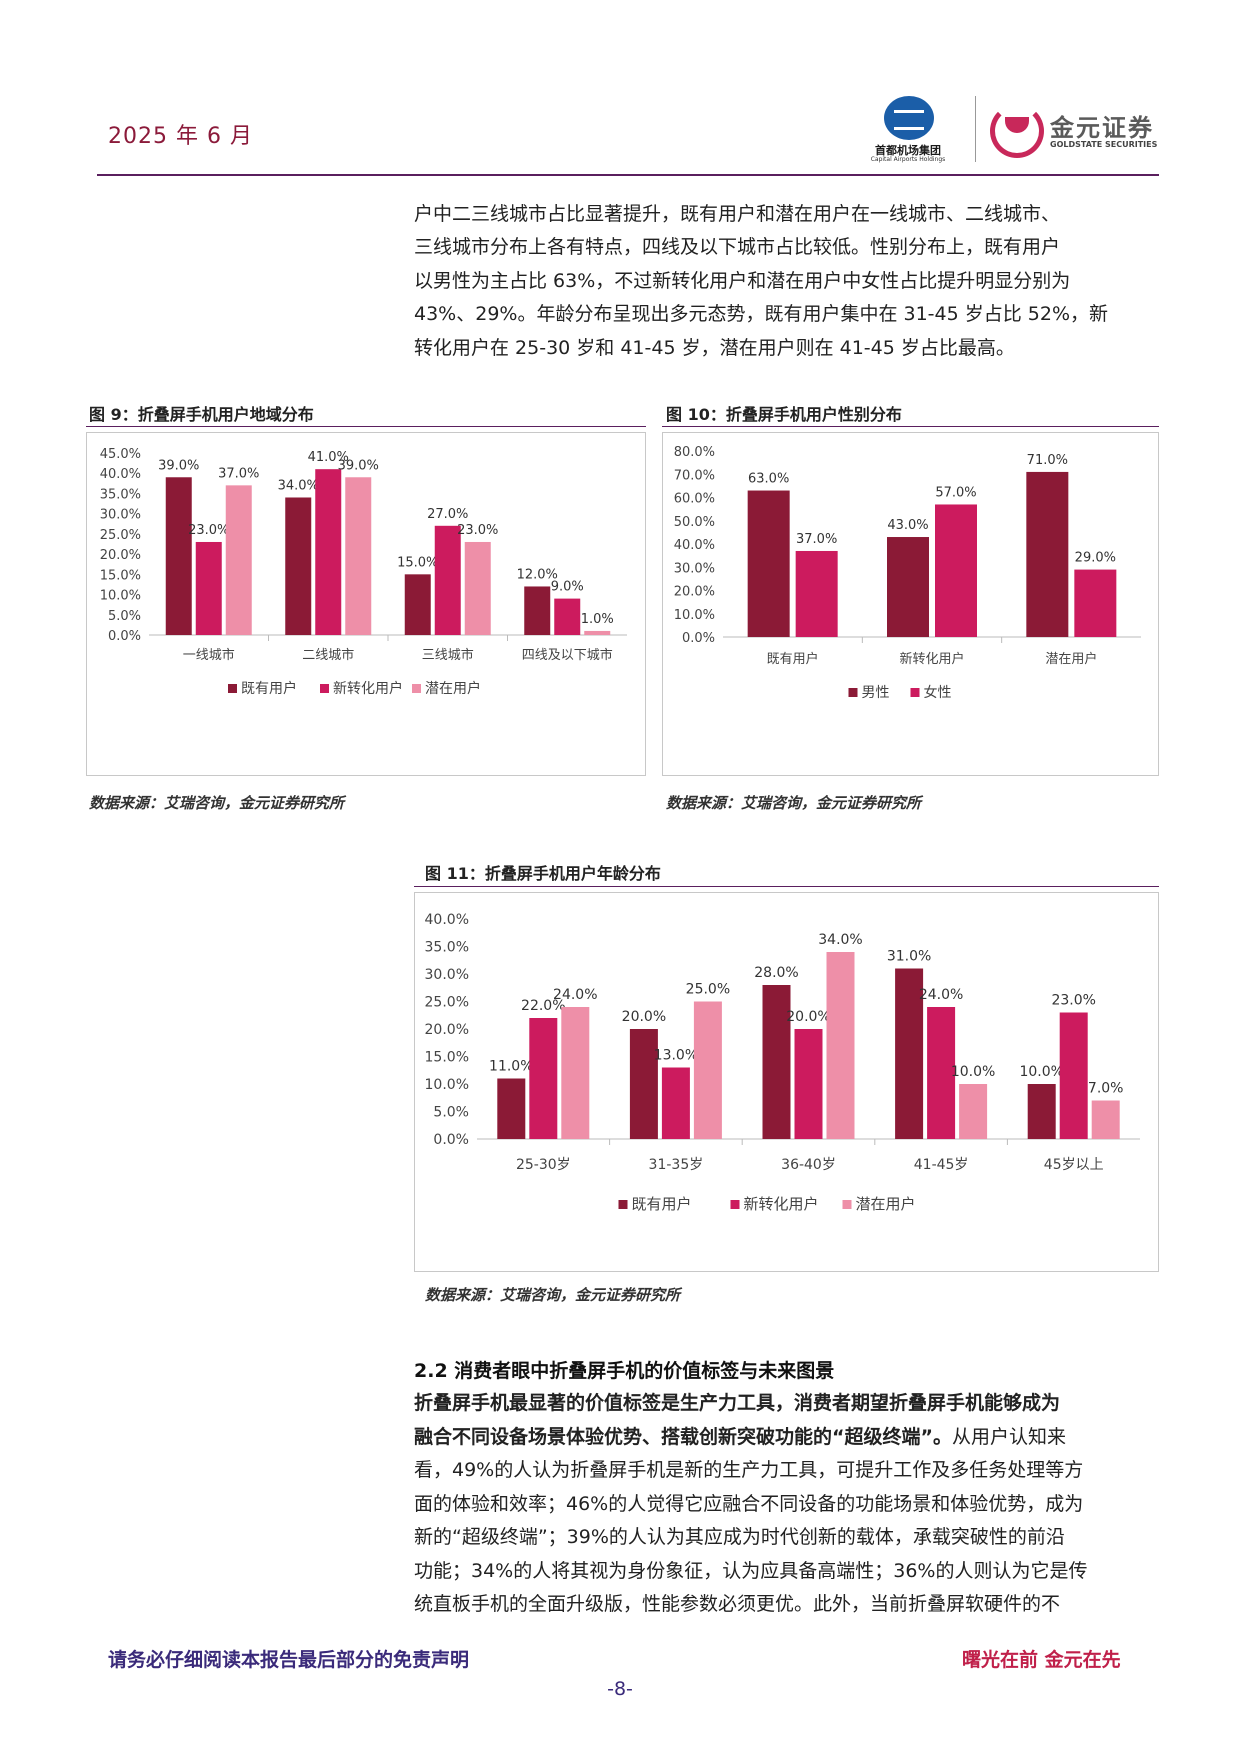 This screenshot has width=1240, height=1753. Describe the element at coordinates (209, 655) in the screenshot. I see `category-label: 一线城市` at that location.